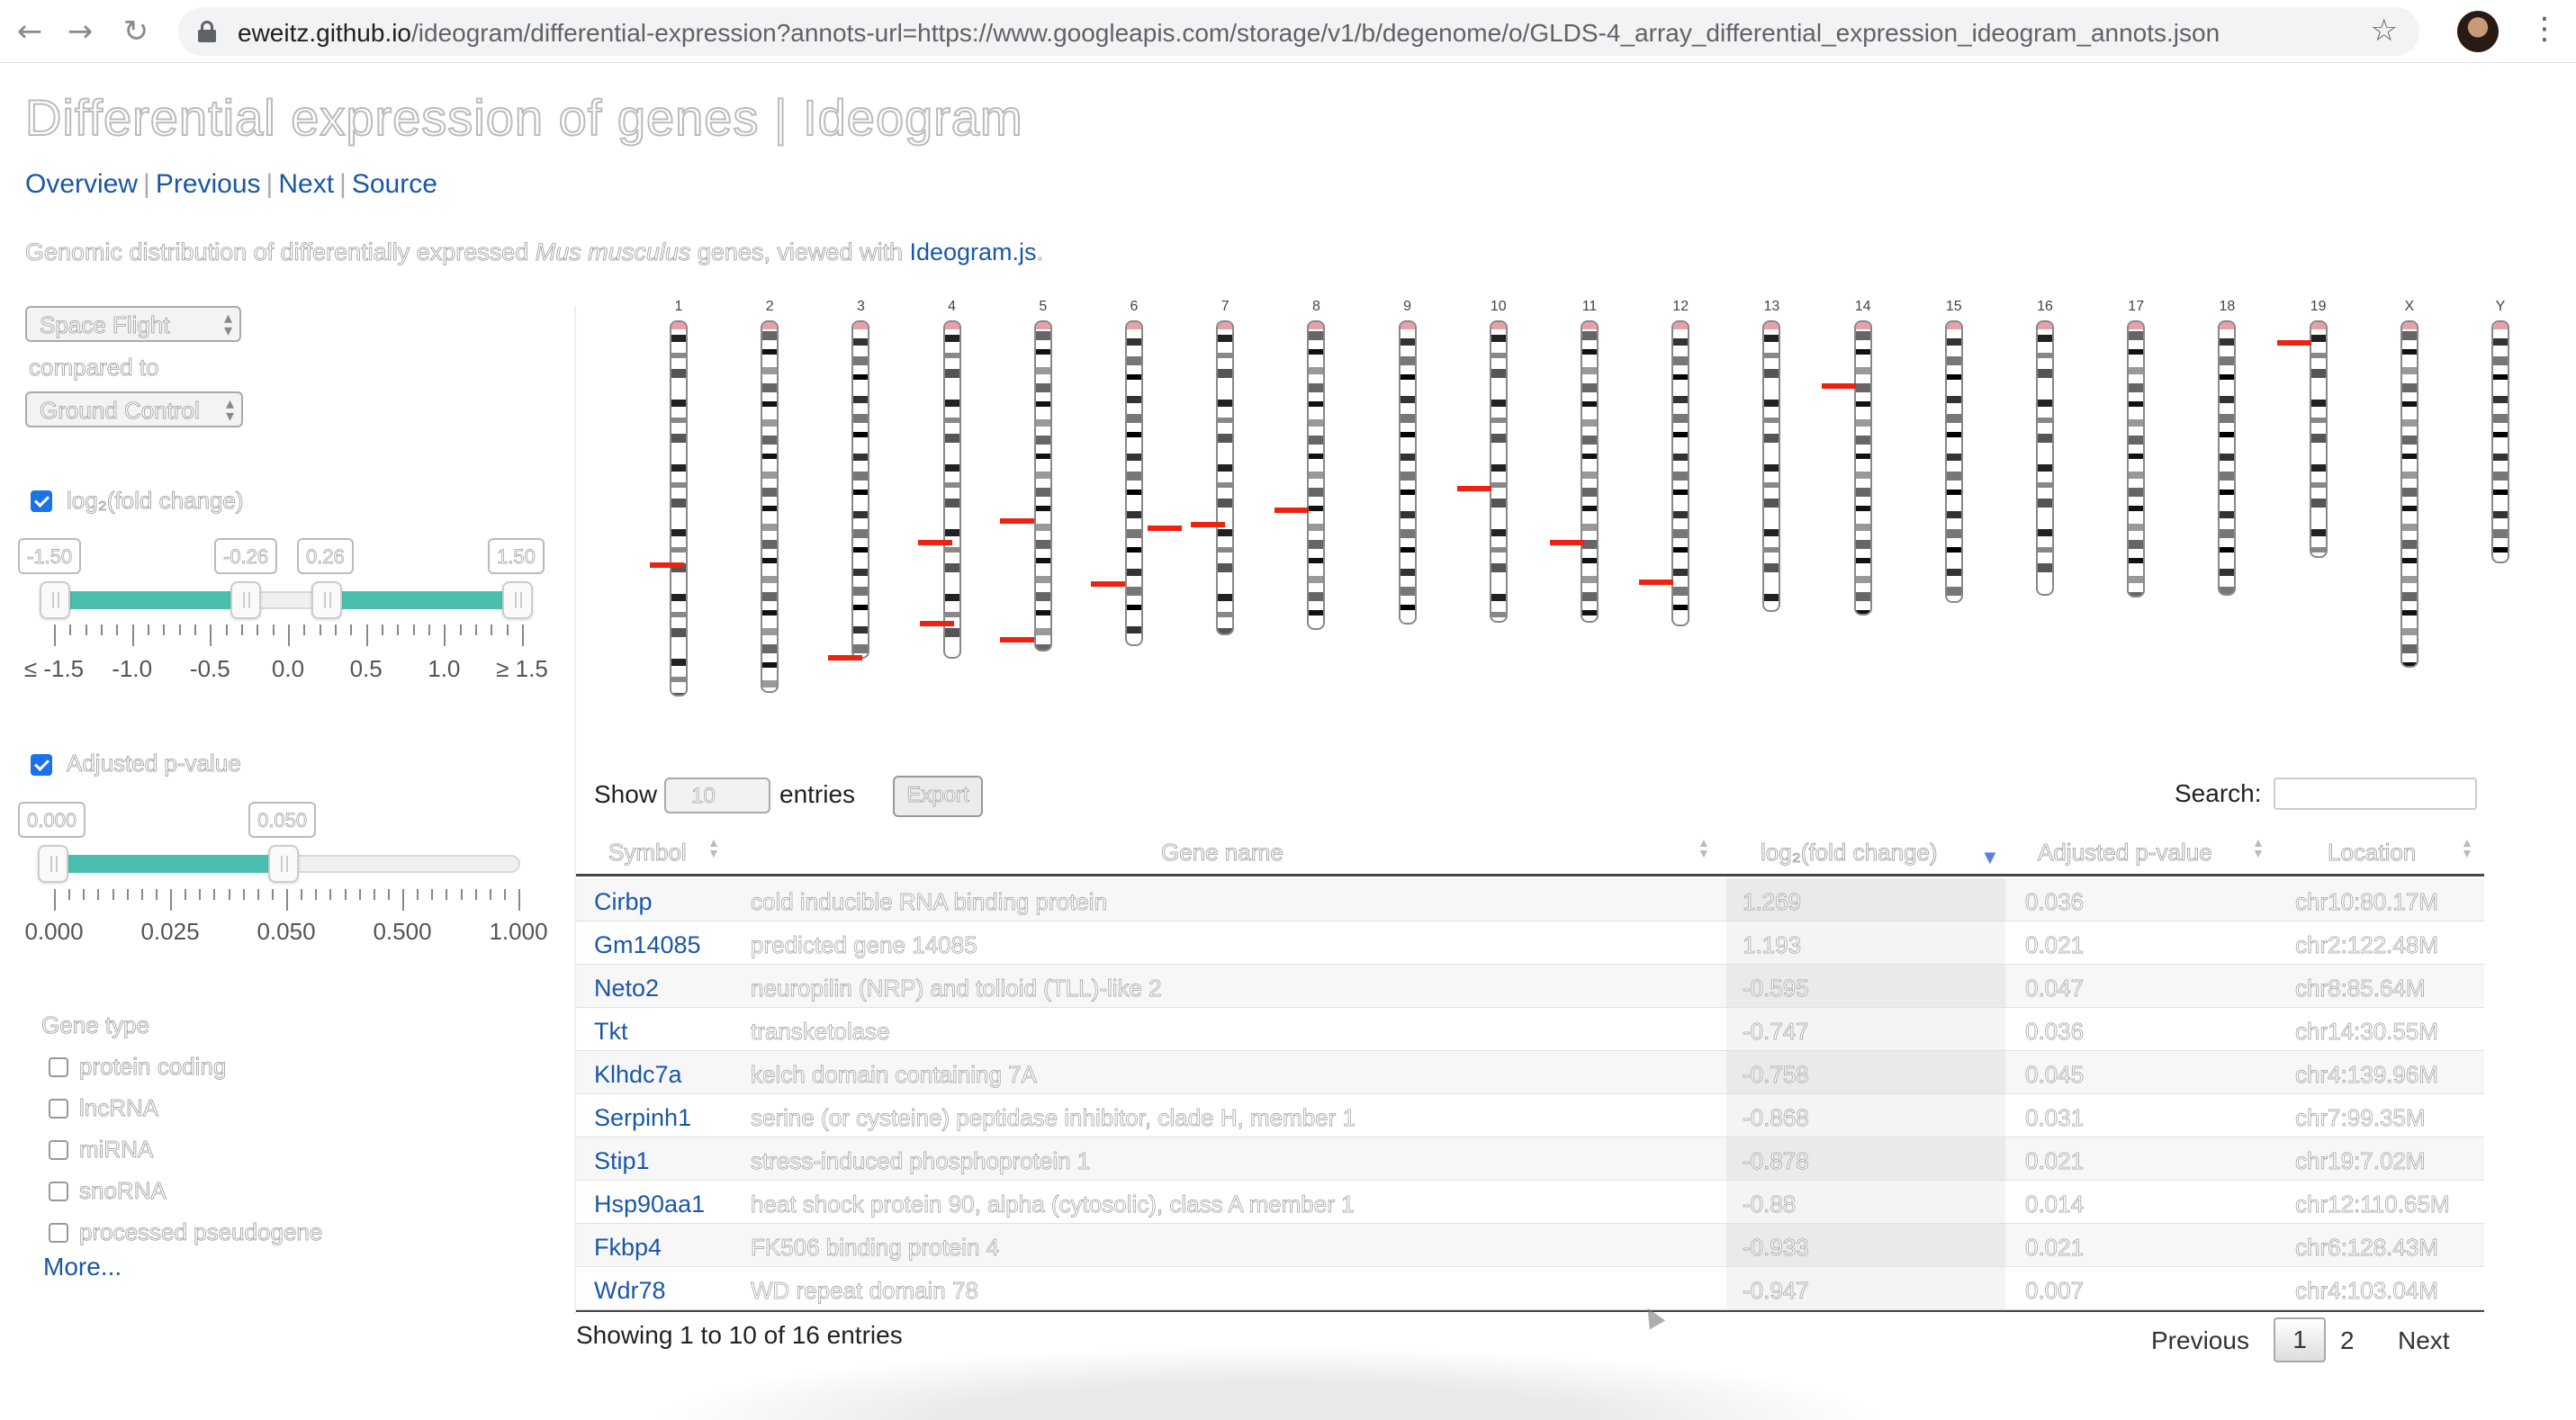 The image size is (2576, 1420). I want to click on fold-change-handle-low, so click(245, 600).